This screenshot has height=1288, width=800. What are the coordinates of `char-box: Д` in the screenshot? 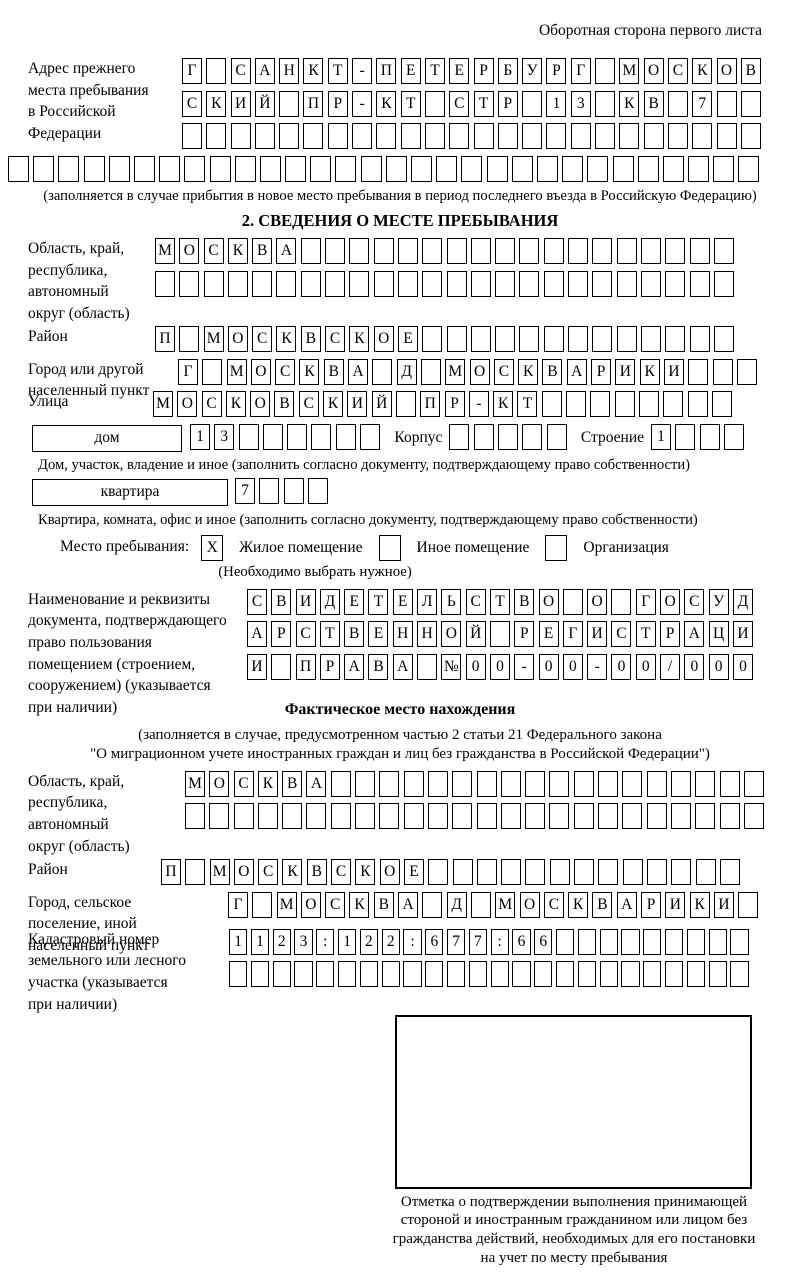 It's located at (406, 371).